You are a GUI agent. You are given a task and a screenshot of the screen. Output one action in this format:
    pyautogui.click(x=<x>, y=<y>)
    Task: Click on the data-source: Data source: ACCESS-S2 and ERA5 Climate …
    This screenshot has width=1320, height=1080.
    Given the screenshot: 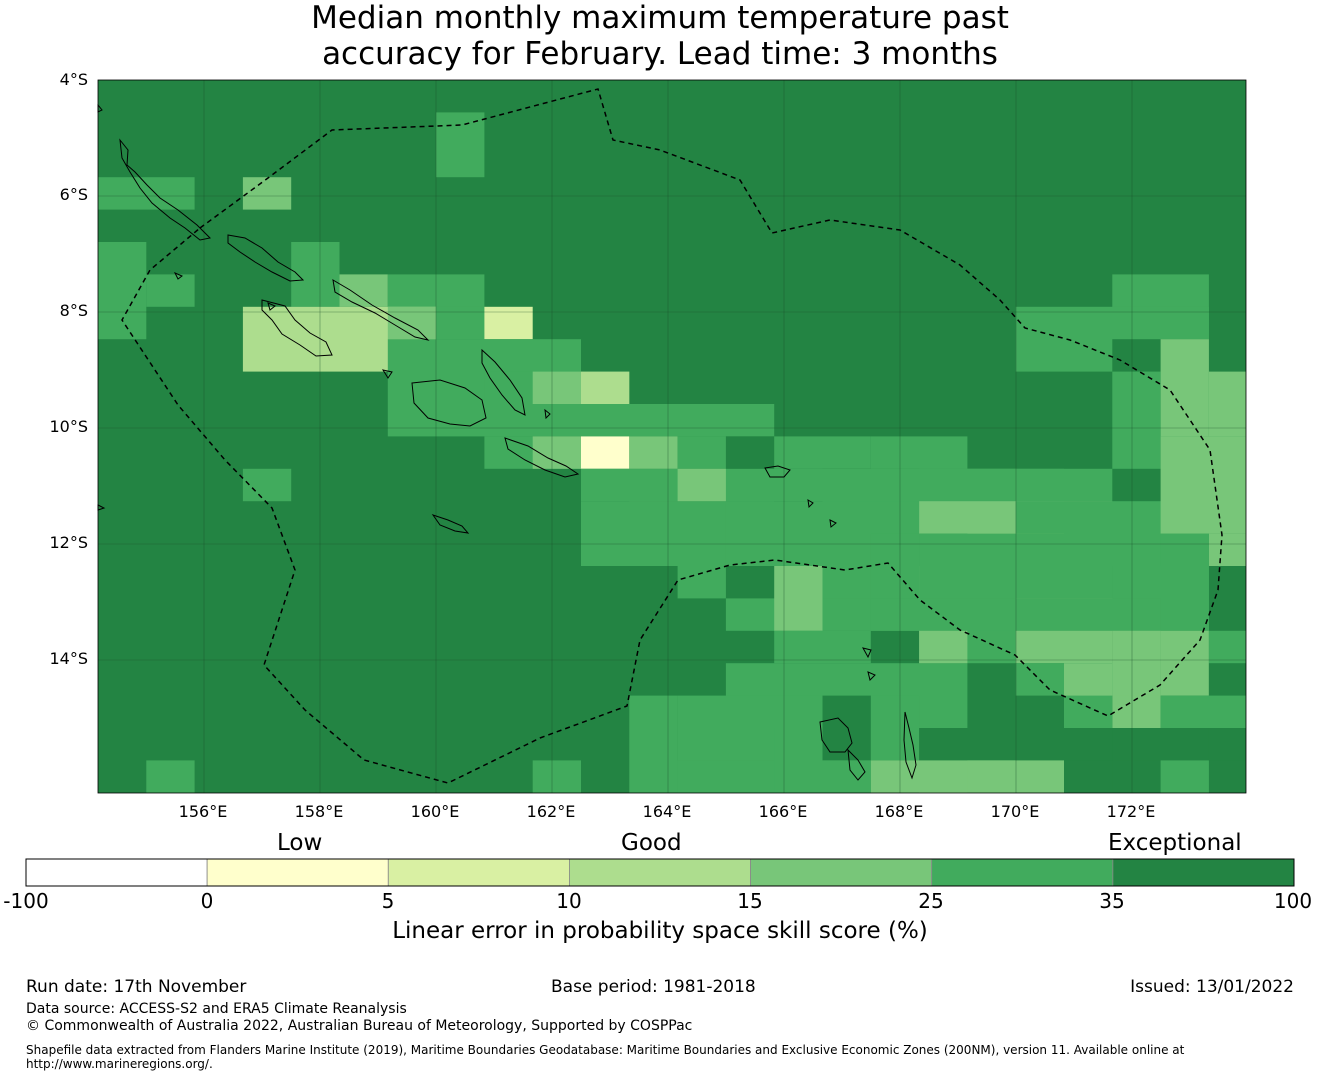 What is the action you would take?
    pyautogui.click(x=216, y=1009)
    